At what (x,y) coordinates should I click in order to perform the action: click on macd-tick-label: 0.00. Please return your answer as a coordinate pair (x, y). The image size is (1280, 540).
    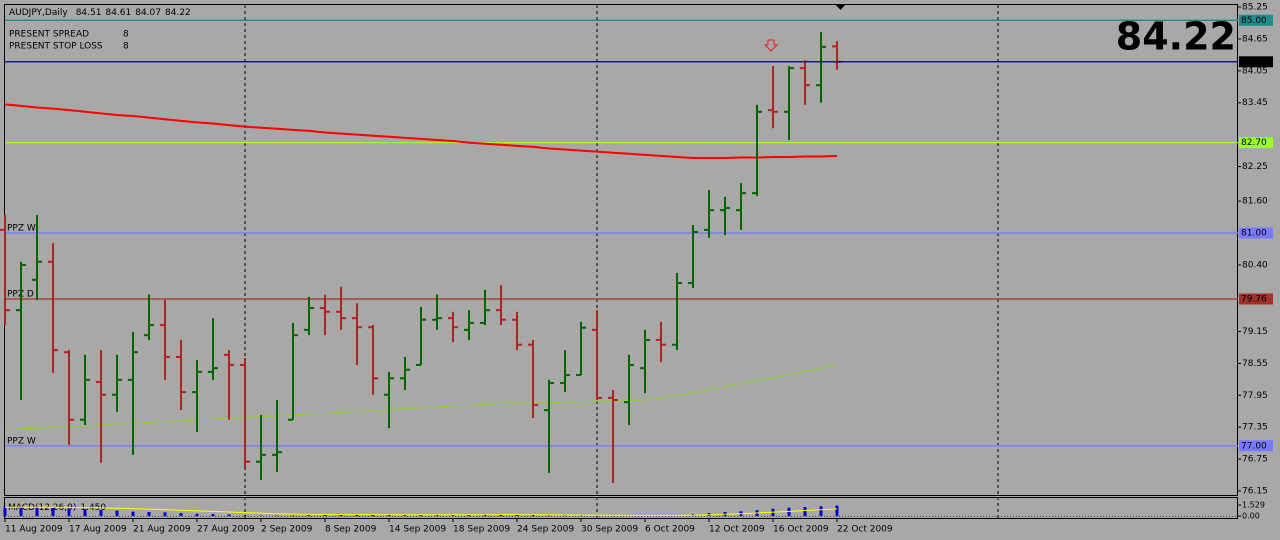
    Looking at the image, I should click on (1251, 515).